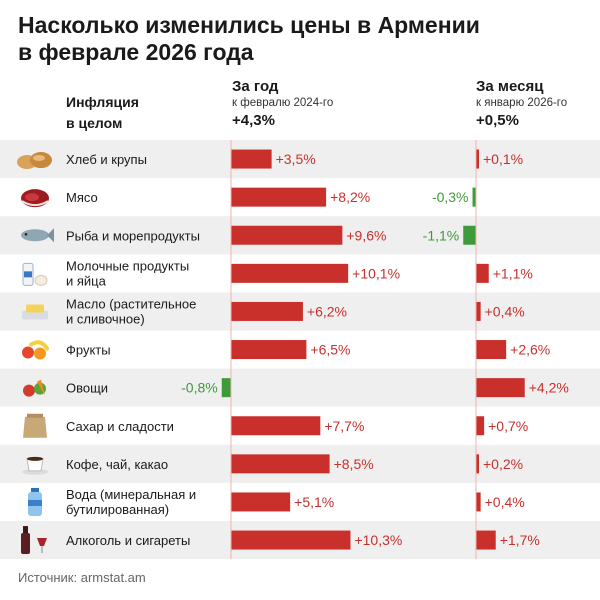 The image size is (600, 600). I want to click on category-label-line-1: Масло (растительное, so click(131, 303).